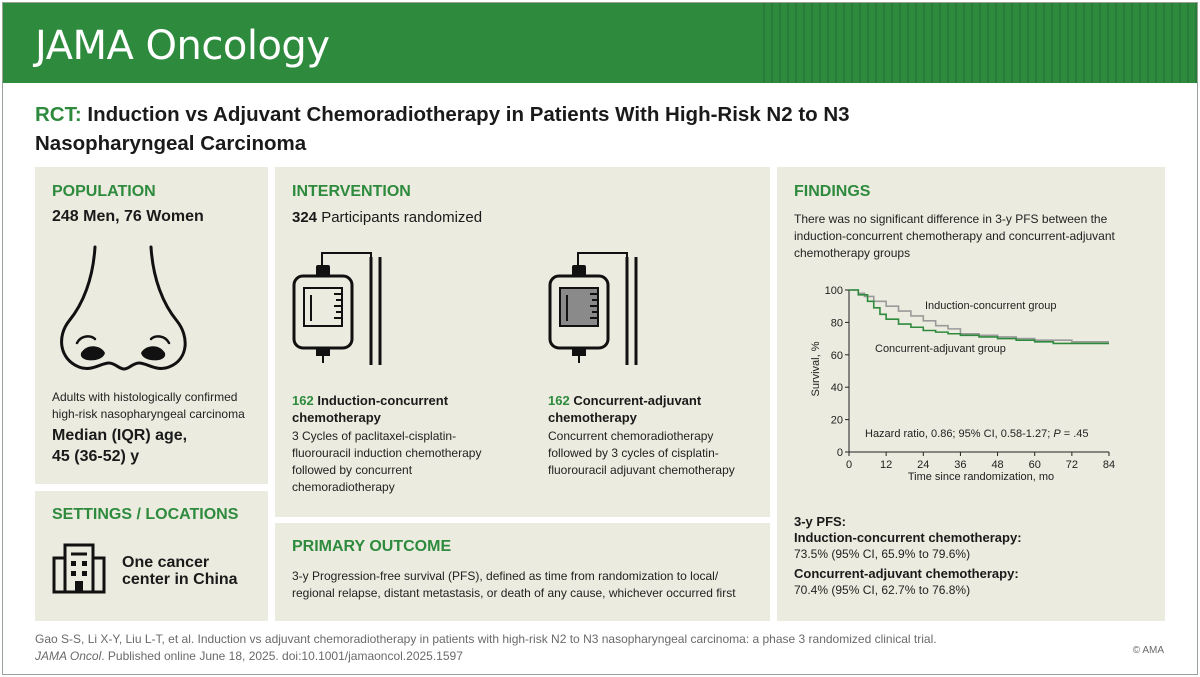  Describe the element at coordinates (816, 368) in the screenshot. I see `y-axis-label: Survival, %` at that location.